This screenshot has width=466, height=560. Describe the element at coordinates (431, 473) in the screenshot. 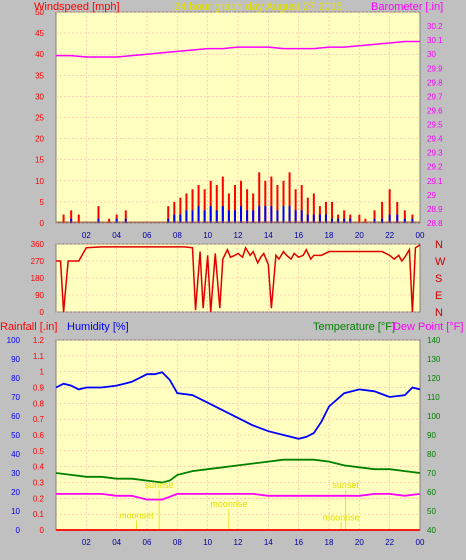

I see `temperature-tick-label: 70` at that location.